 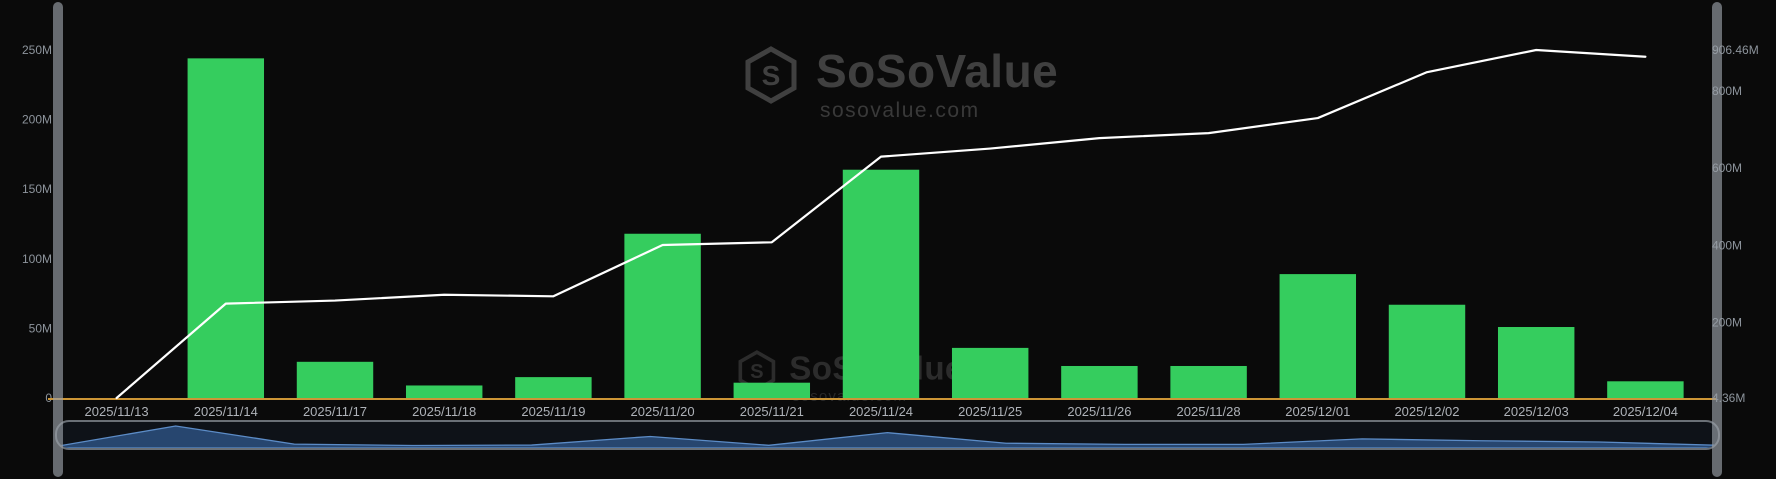 I want to click on navigator-area, so click(x=887, y=436).